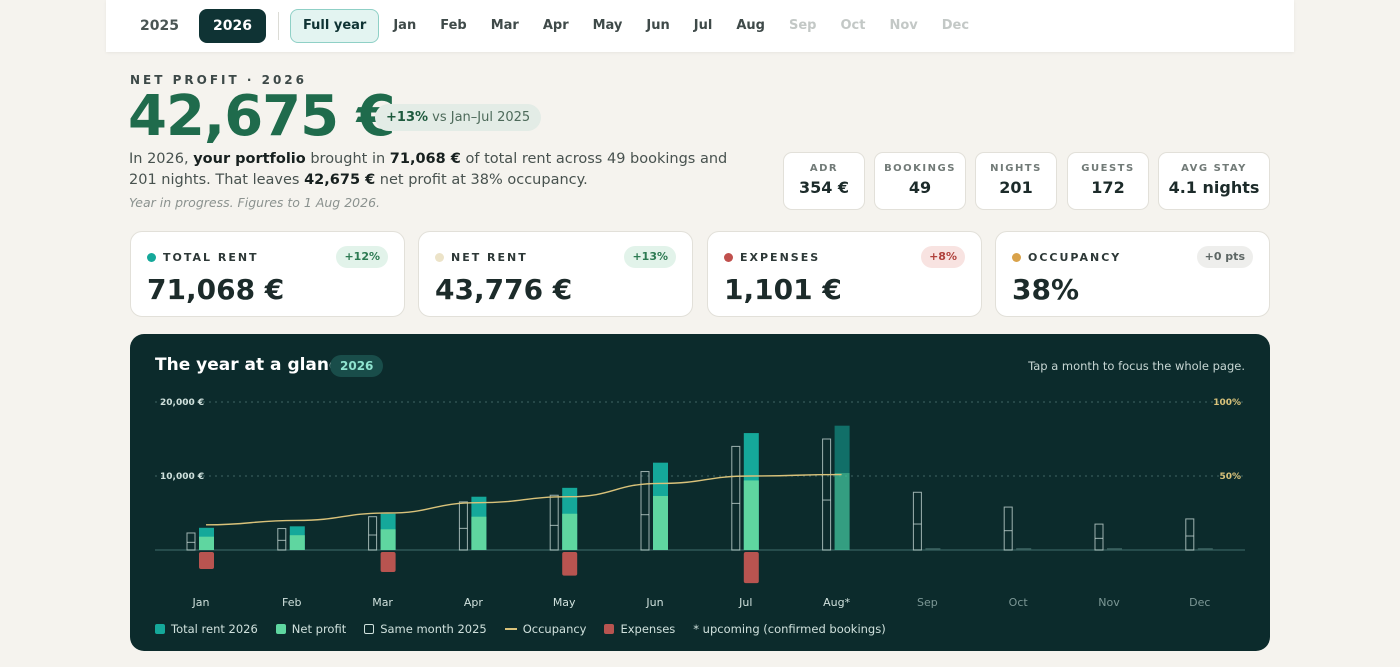  I want to click on x-tick-label: Sep, so click(927, 602).